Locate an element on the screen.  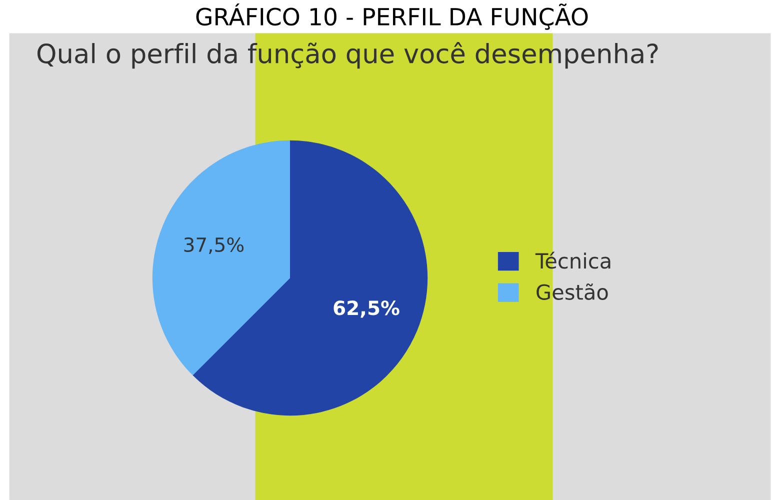
pie-slice is located at coordinates (221, 258).